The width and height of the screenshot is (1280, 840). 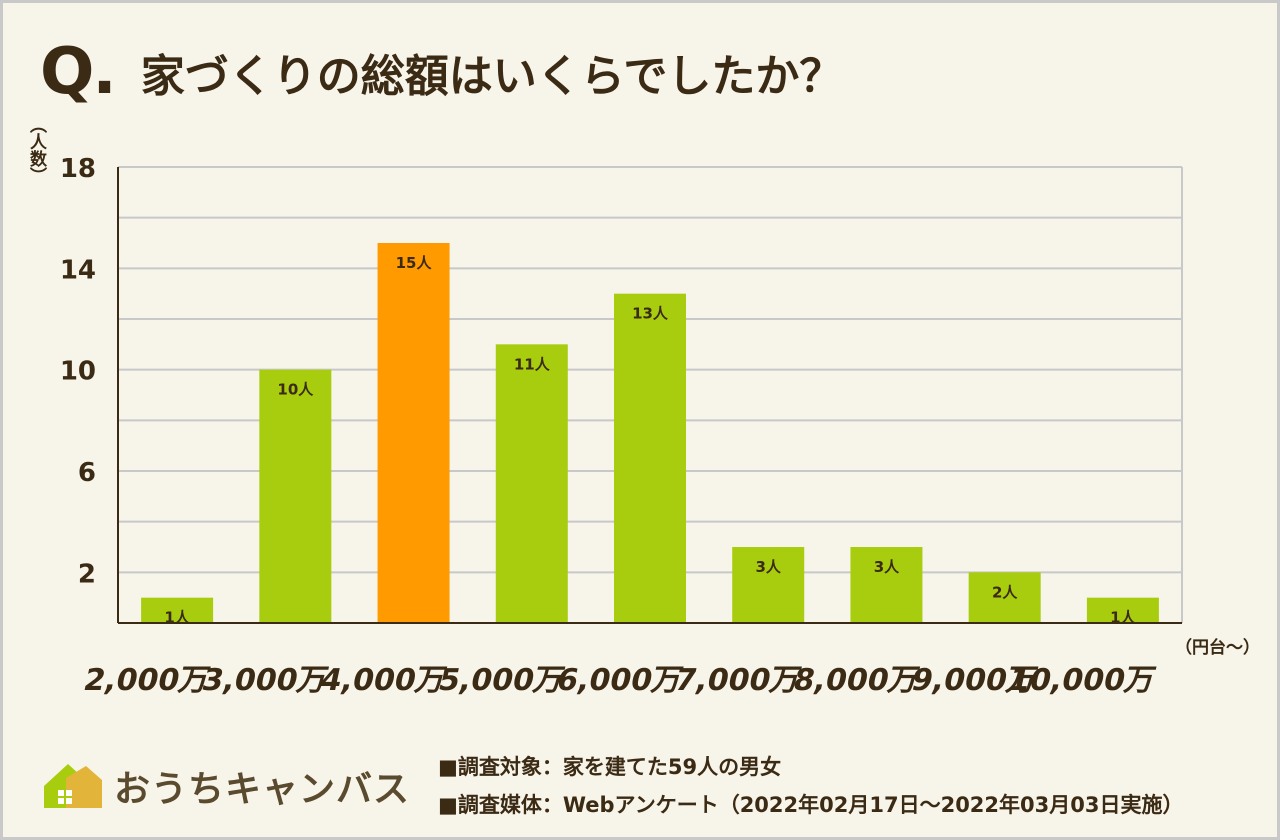 What do you see at coordinates (492, 76) in the screenshot?
I see `question-text: 家づくりの総額はいくらでしたか？` at bounding box center [492, 76].